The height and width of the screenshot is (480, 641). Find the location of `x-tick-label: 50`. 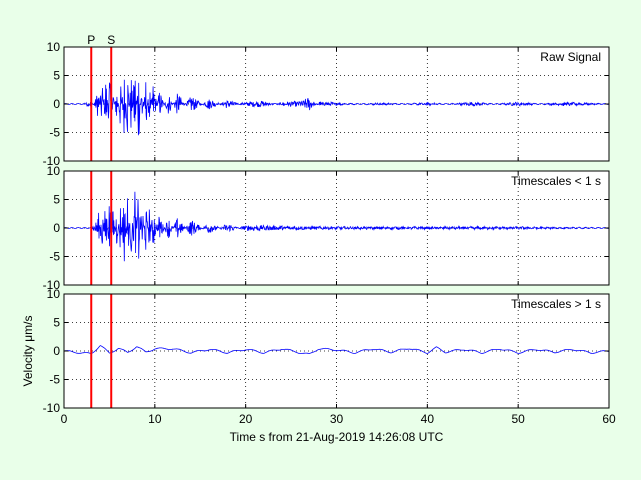

x-tick-label: 50 is located at coordinates (518, 419).